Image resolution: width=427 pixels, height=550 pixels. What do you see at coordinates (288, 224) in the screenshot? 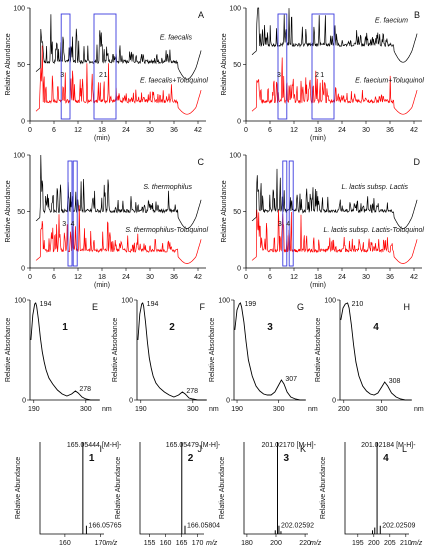
I see `chart-D-peak-label: 4` at bounding box center [288, 224].